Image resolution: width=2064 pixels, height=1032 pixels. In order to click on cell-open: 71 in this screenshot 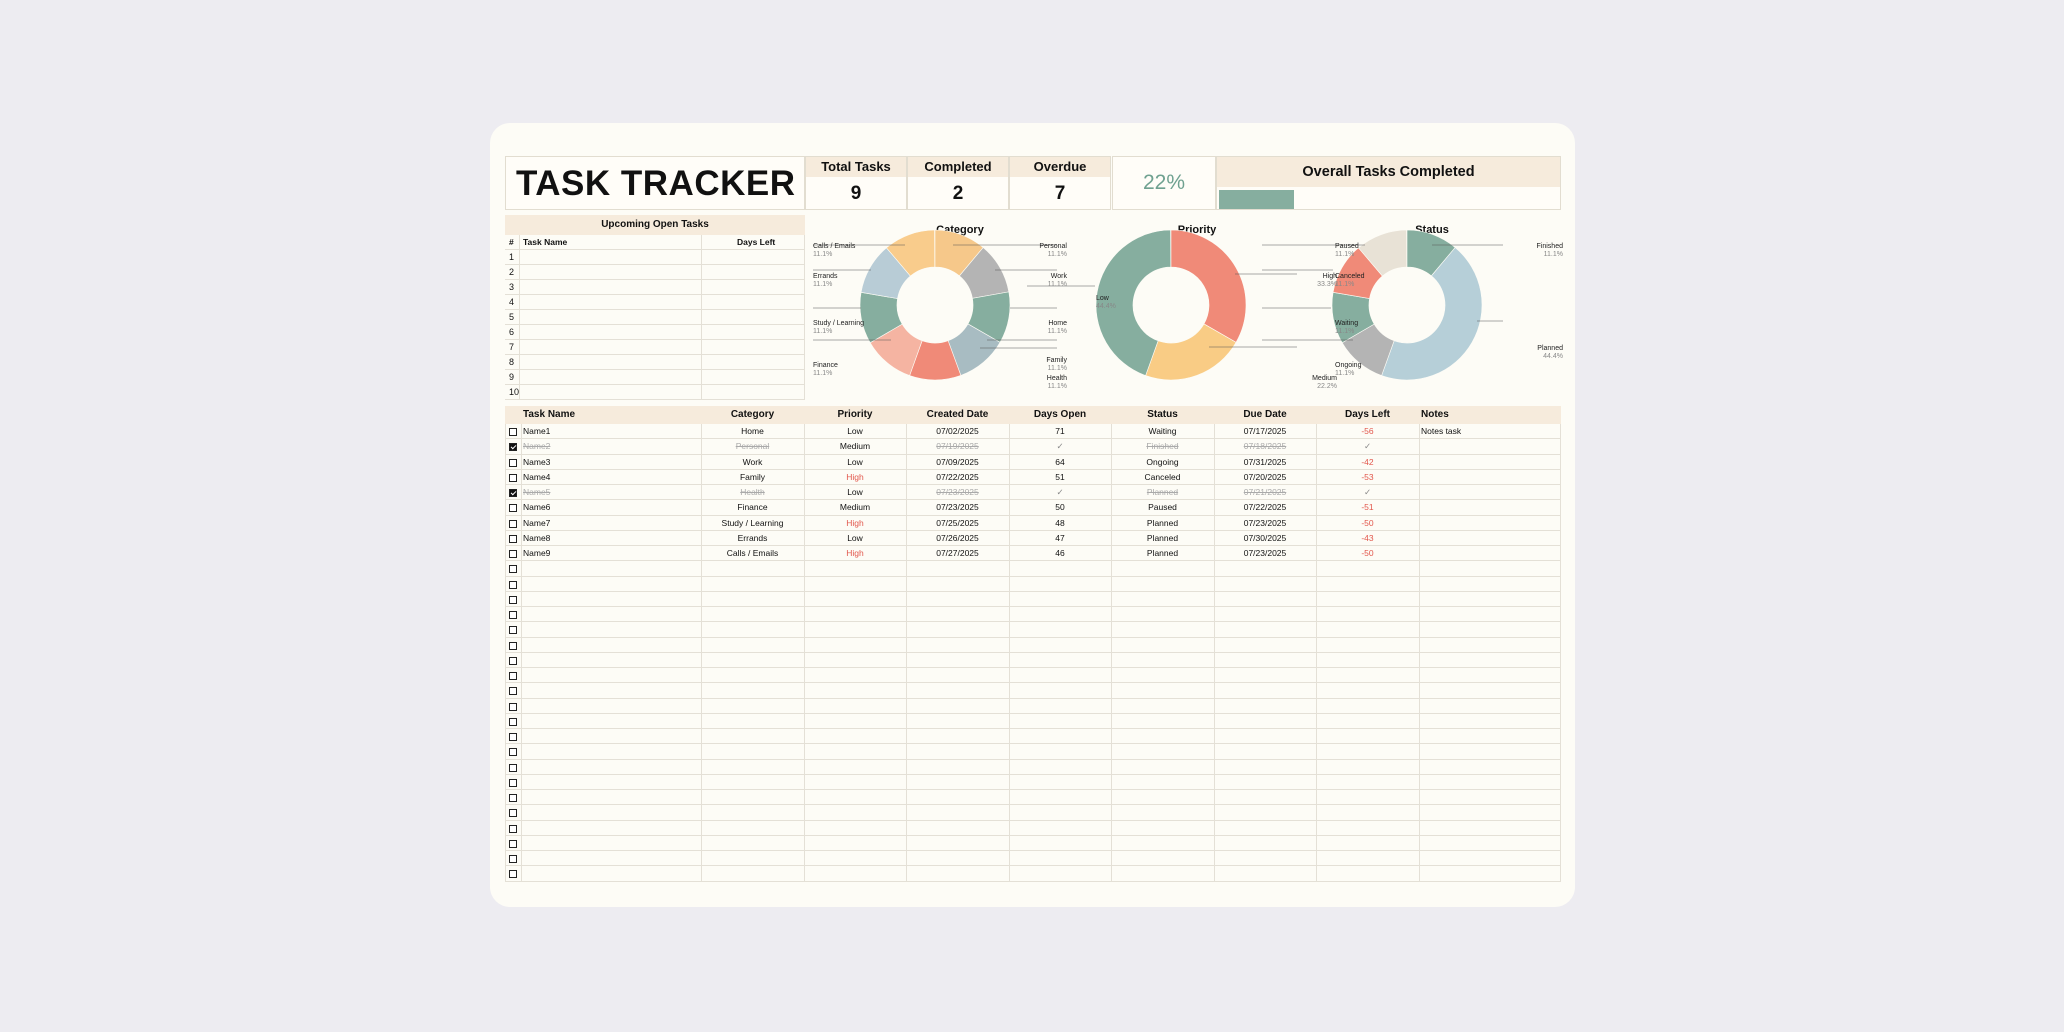, I will do `click(1060, 431)`.